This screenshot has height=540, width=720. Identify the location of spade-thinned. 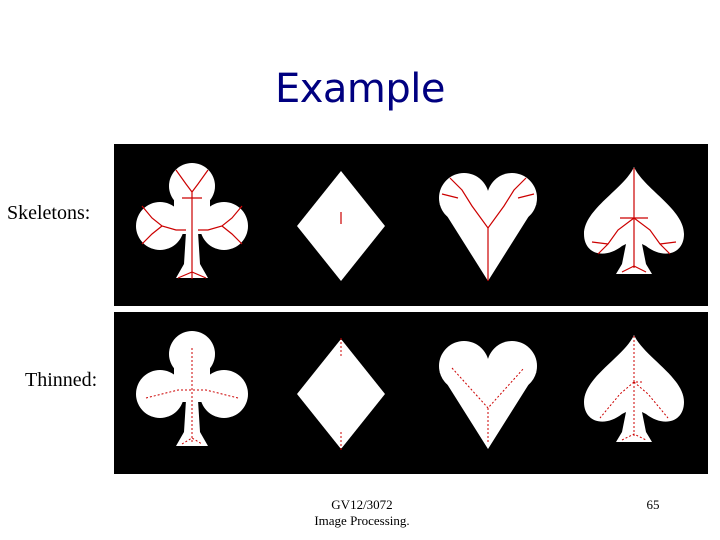
(634, 388).